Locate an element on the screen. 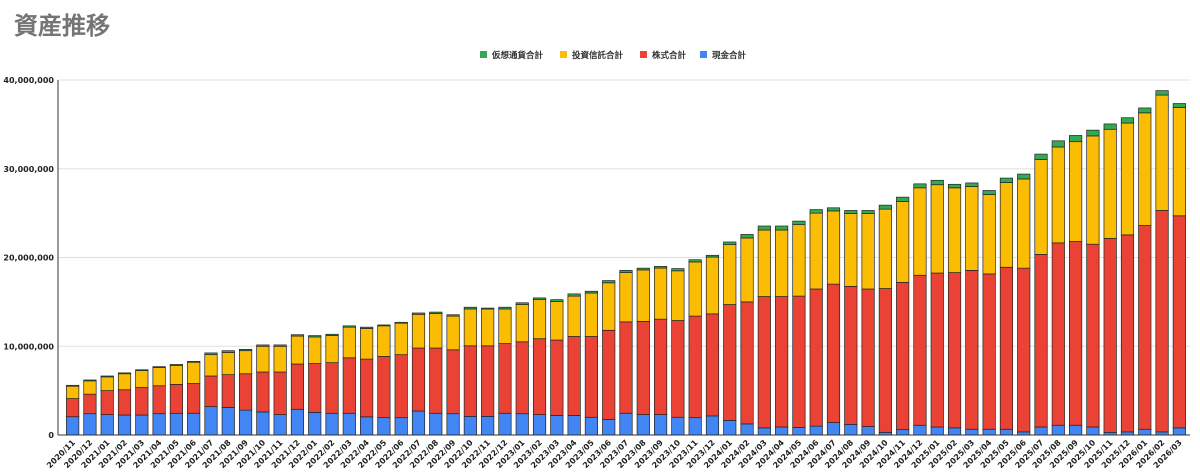 Image resolution: width=1200 pixels, height=474 pixels. y-tick-label: 20,000,000 is located at coordinates (28, 258).